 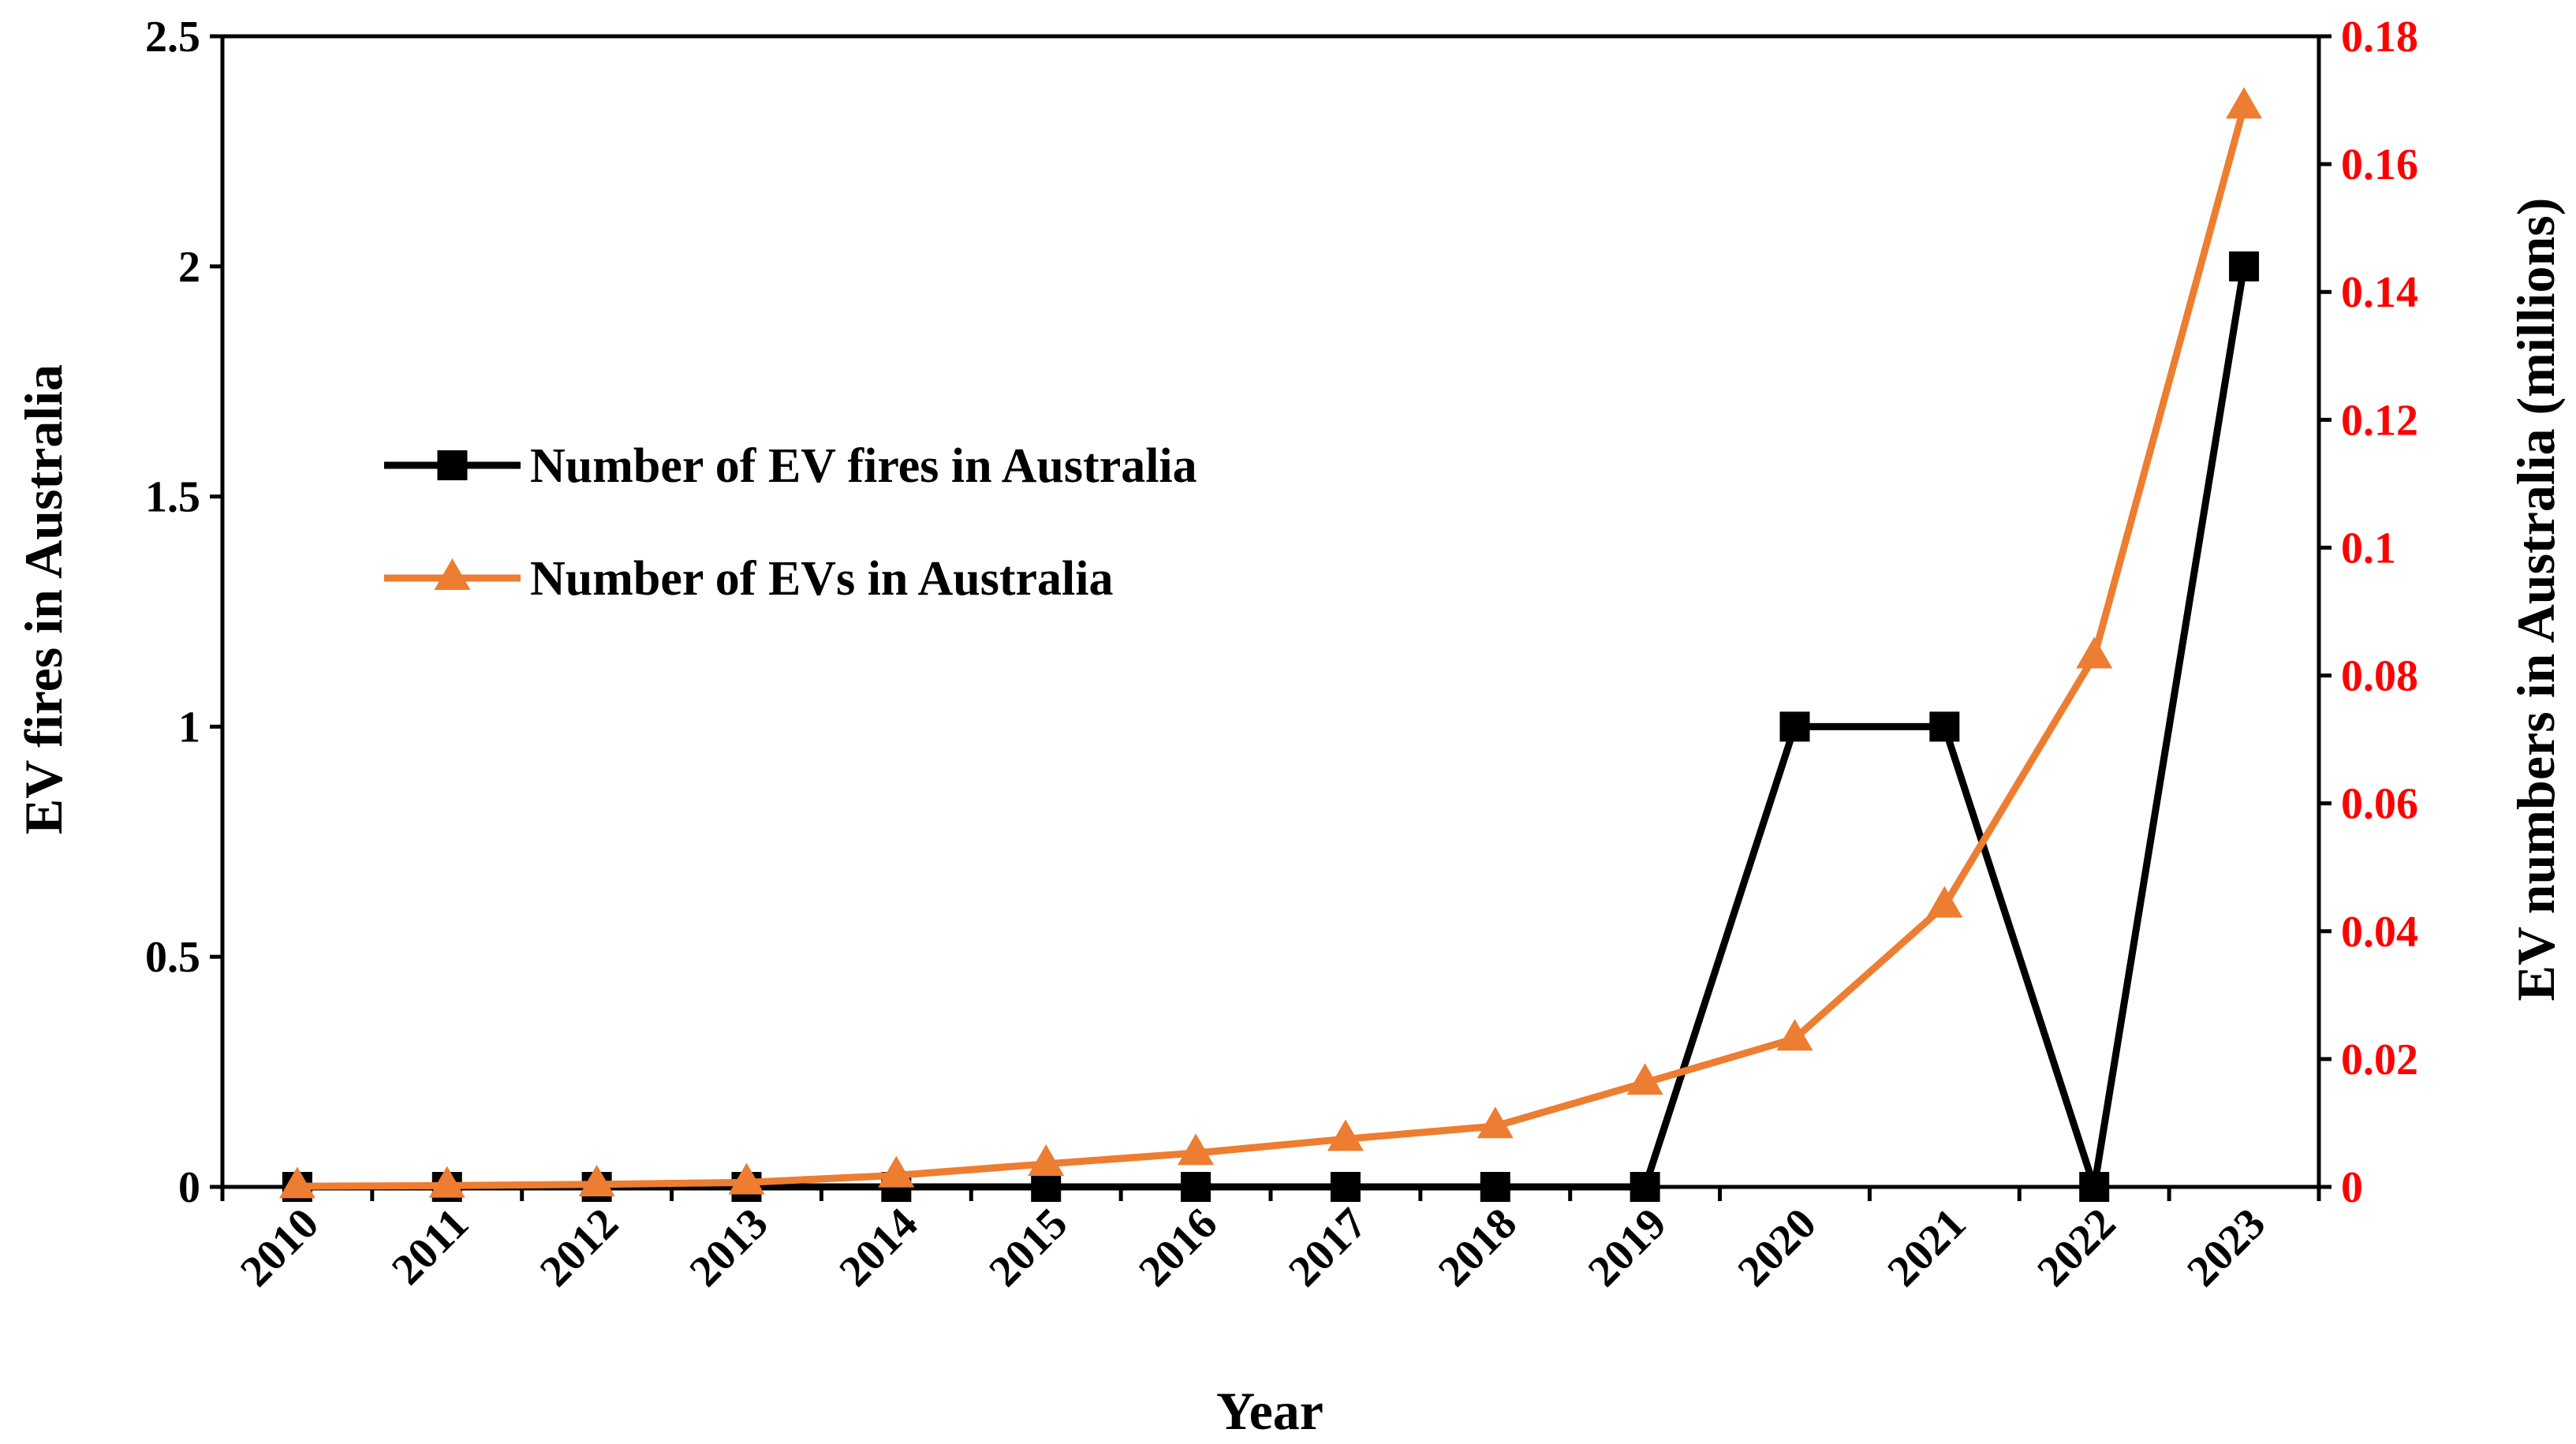 I want to click on right-y-tick-label: 0.12, so click(x=2379, y=420).